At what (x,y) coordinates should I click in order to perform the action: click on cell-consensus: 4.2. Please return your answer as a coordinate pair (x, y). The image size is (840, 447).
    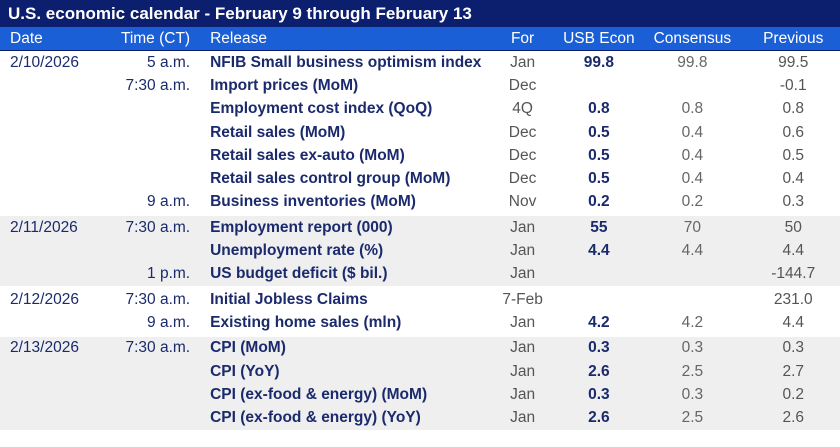
    Looking at the image, I should click on (692, 322).